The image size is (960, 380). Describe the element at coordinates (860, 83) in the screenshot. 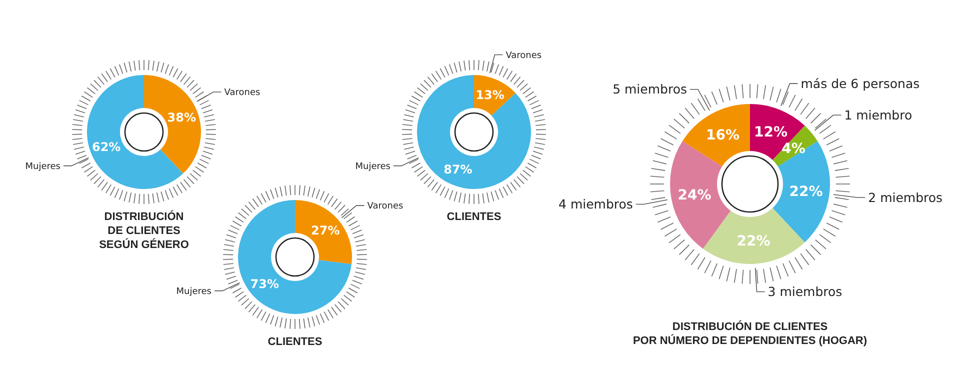

I see `slice-label: más de 6 personas` at that location.